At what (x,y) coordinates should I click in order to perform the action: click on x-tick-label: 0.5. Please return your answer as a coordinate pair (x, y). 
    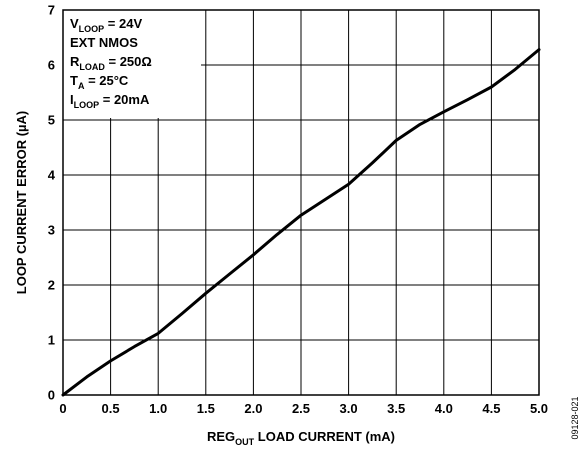
    Looking at the image, I should click on (111, 408).